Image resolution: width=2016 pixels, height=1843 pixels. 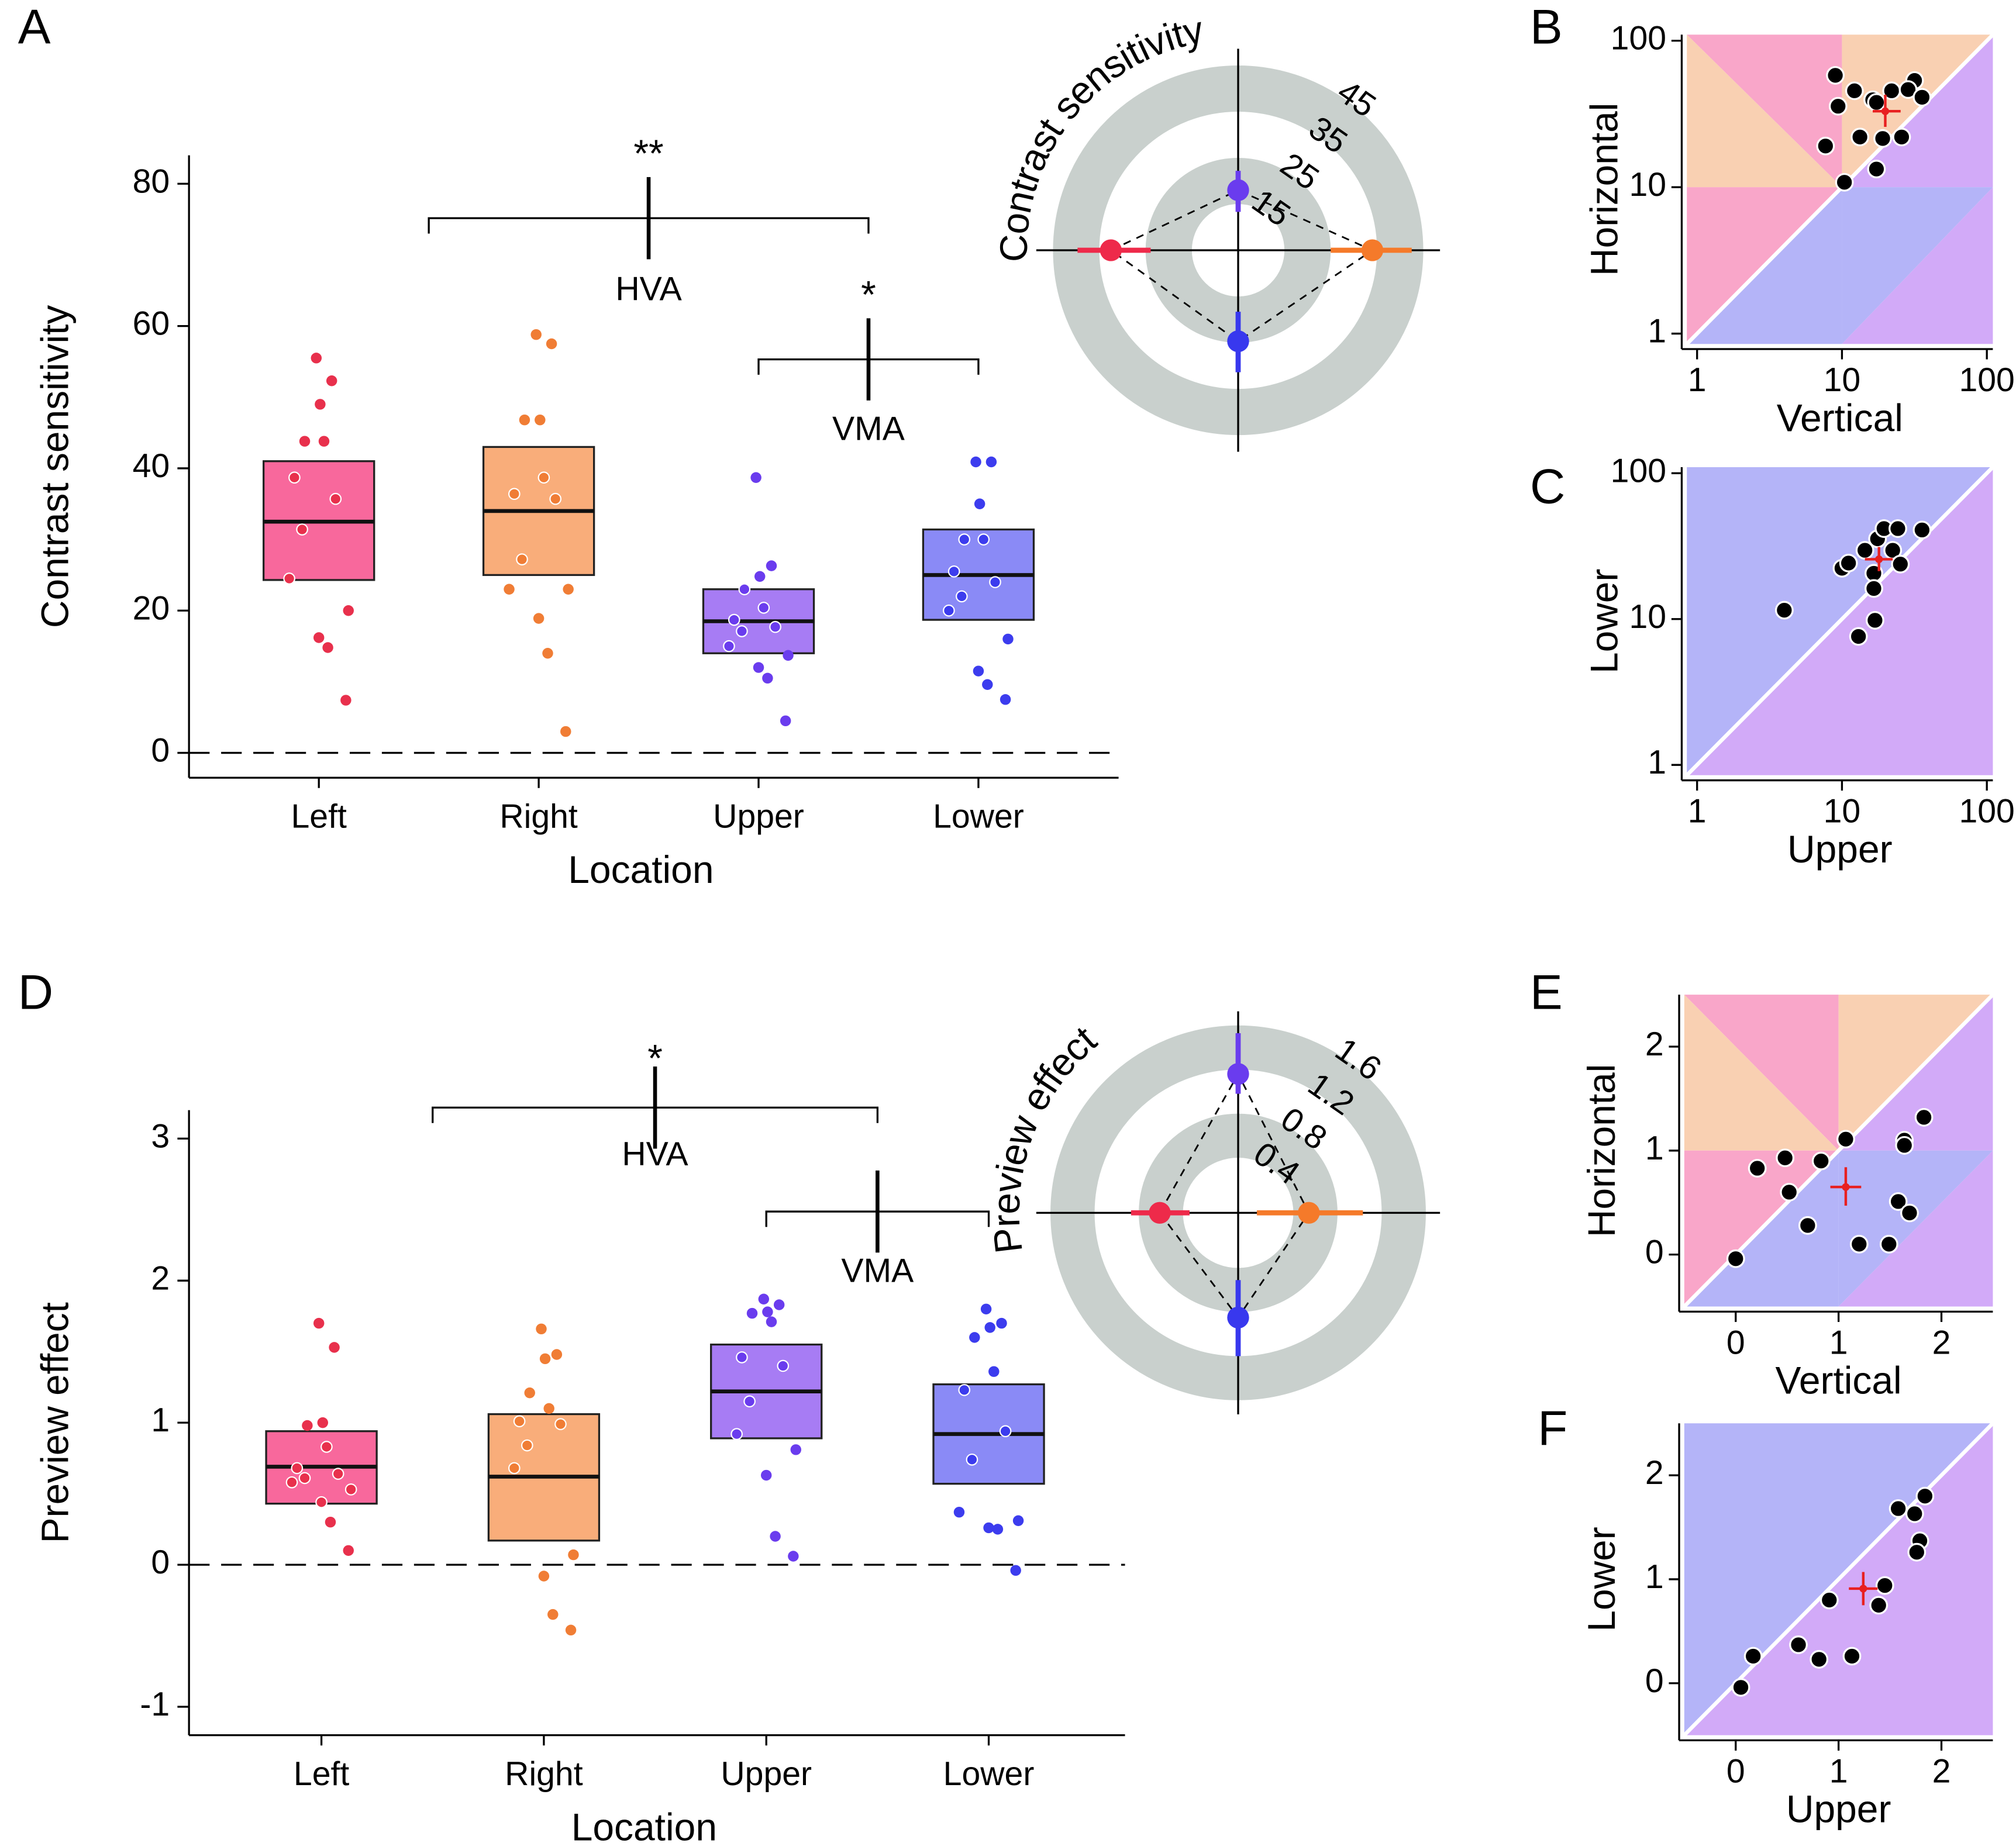 What do you see at coordinates (160, 1136) in the screenshot?
I see `y-tick-label: 3` at bounding box center [160, 1136].